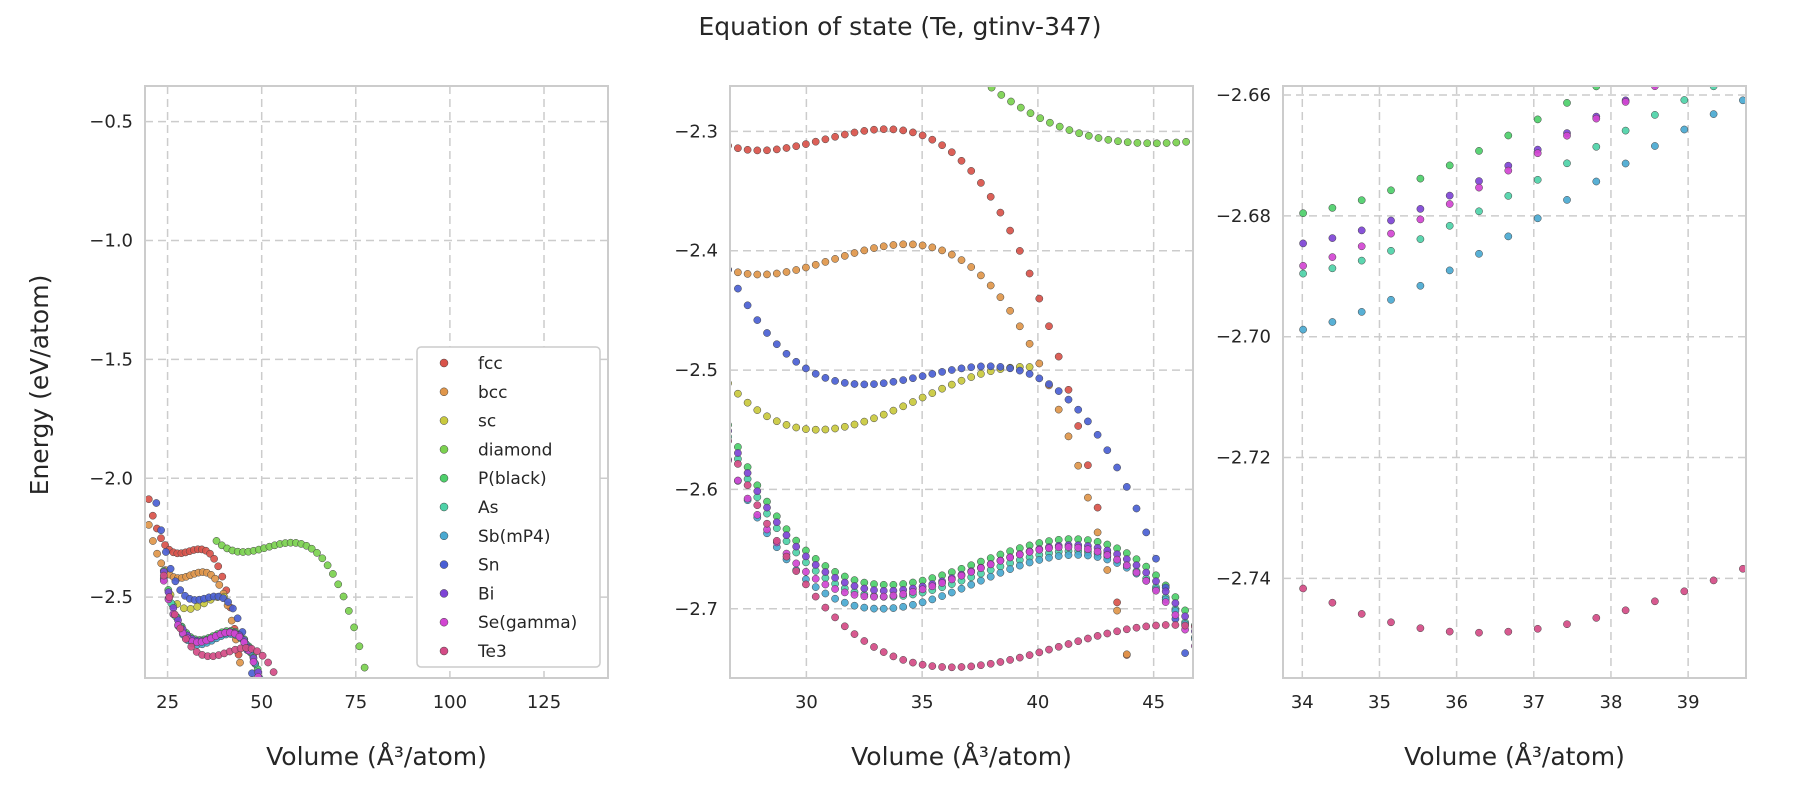  I want to click on y-tick-label: −2.7, so click(696, 609).